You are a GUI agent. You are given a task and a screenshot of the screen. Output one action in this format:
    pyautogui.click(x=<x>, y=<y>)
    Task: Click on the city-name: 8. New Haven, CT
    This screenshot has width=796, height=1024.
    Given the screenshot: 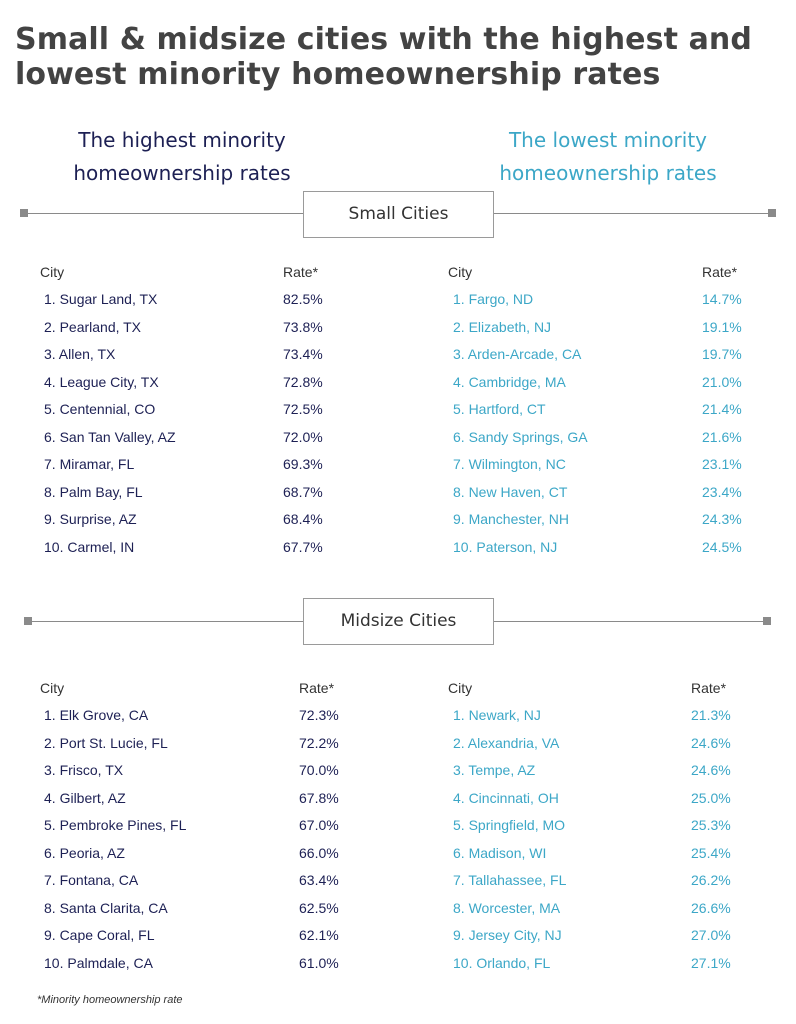 What is the action you would take?
    pyautogui.click(x=510, y=491)
    